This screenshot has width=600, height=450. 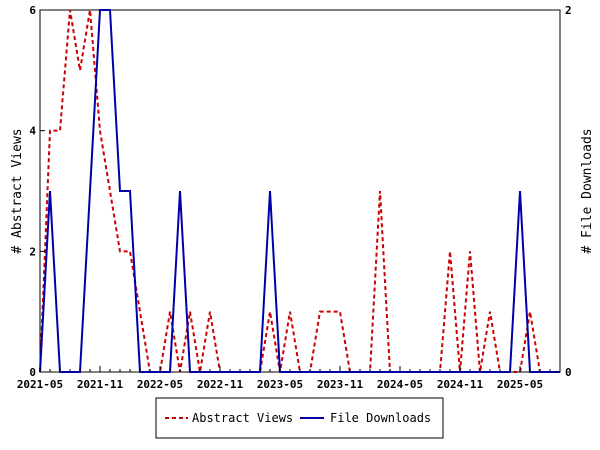 I want to click on x-tick-label: 2021-11, so click(x=100, y=384).